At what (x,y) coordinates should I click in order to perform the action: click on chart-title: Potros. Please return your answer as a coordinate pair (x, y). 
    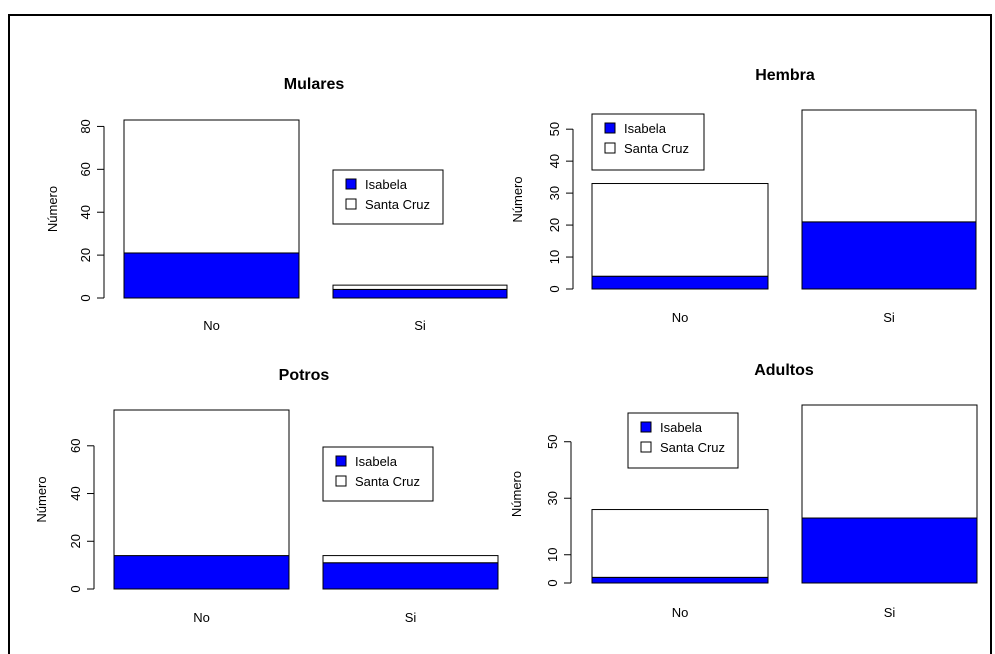
    Looking at the image, I should click on (304, 375).